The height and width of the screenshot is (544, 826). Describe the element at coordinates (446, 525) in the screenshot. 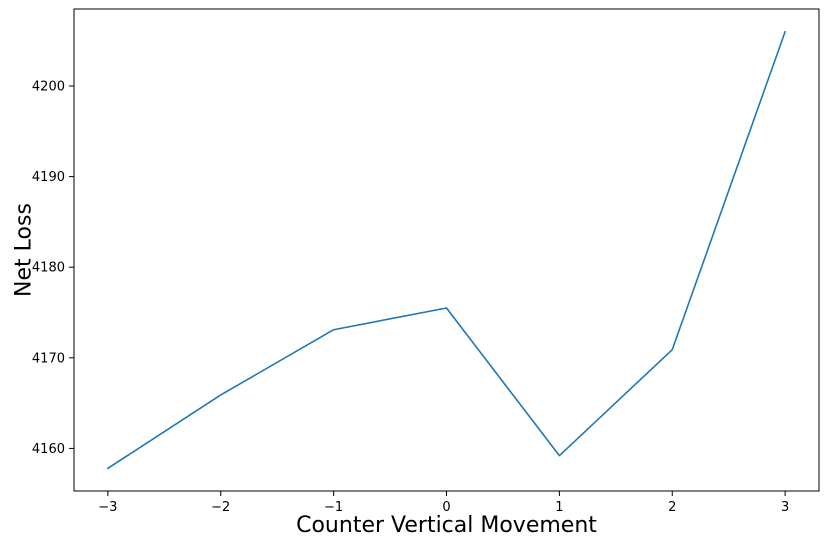

I see `x-axis-label: Counter Vertical Movement` at that location.